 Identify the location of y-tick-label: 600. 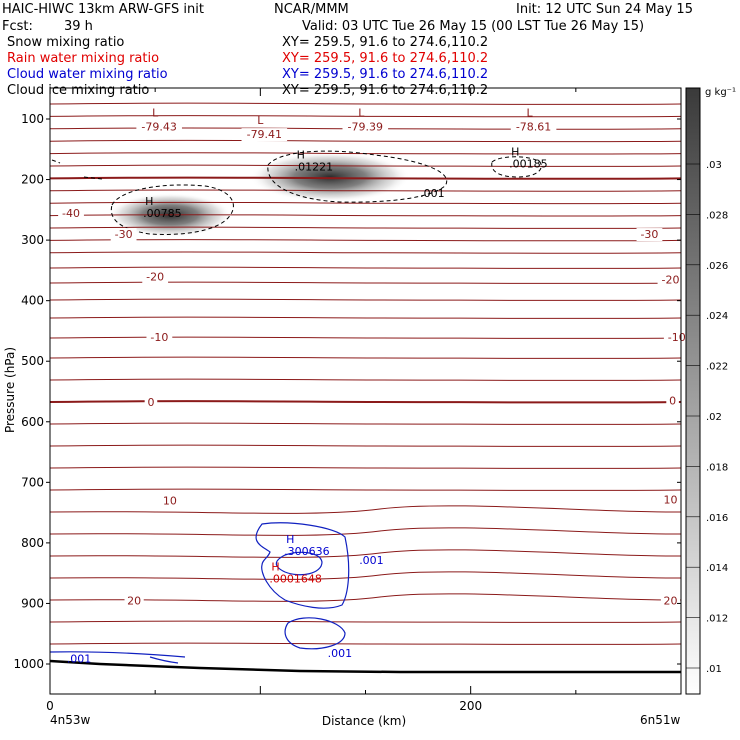
(32, 422).